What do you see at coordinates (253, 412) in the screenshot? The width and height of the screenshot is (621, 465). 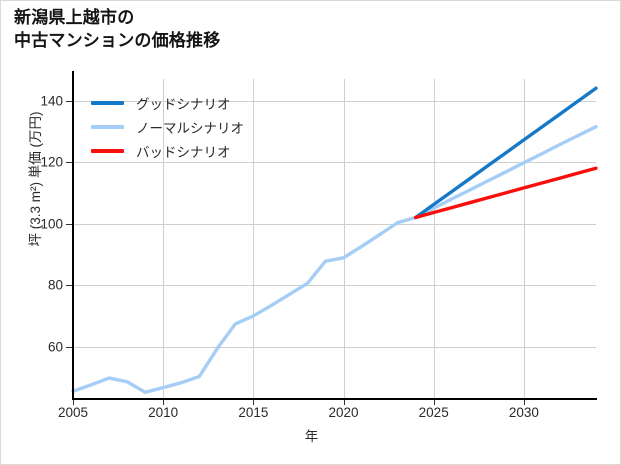 I see `x-tick-label: 2015` at bounding box center [253, 412].